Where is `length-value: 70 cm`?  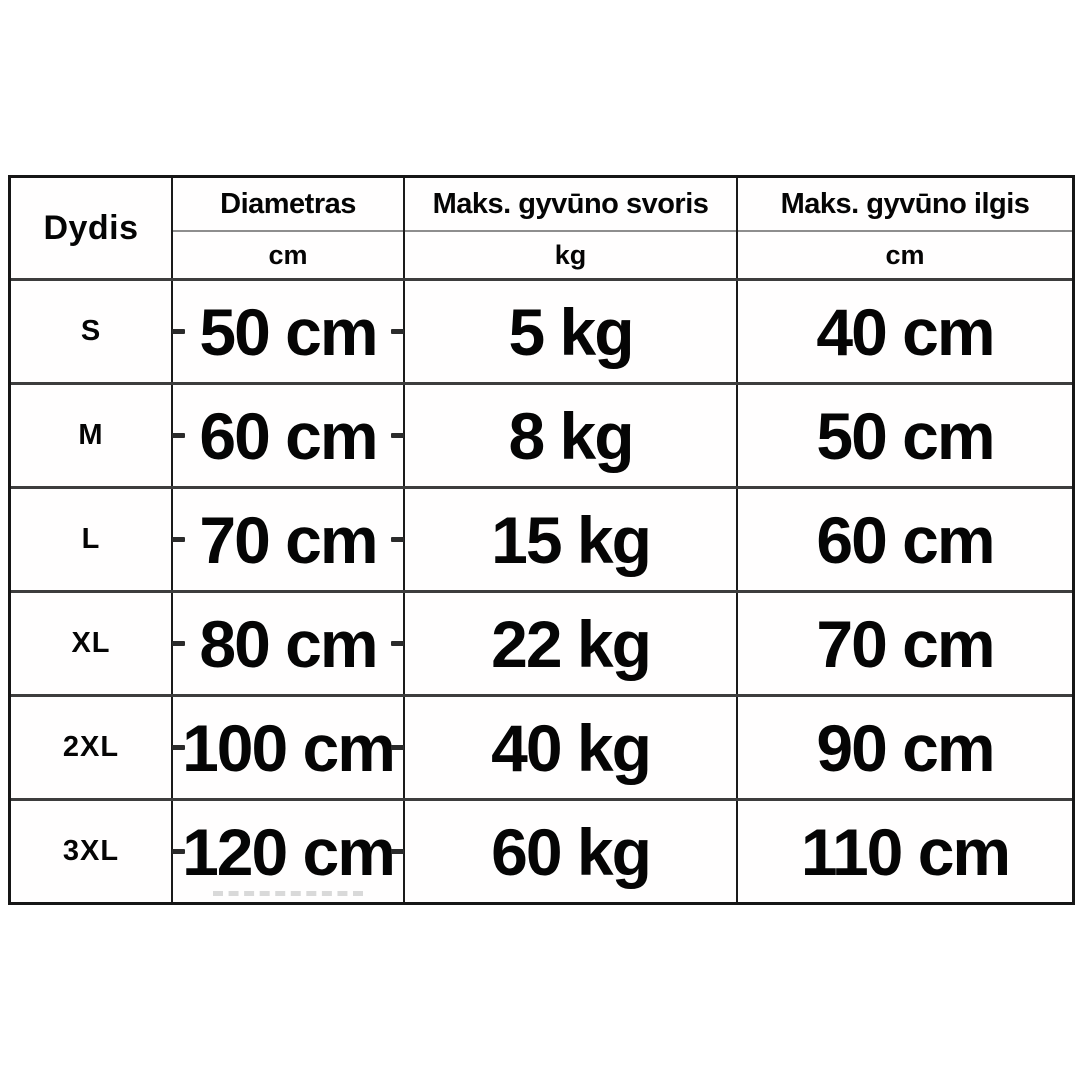 length-value: 70 cm is located at coordinates (905, 643).